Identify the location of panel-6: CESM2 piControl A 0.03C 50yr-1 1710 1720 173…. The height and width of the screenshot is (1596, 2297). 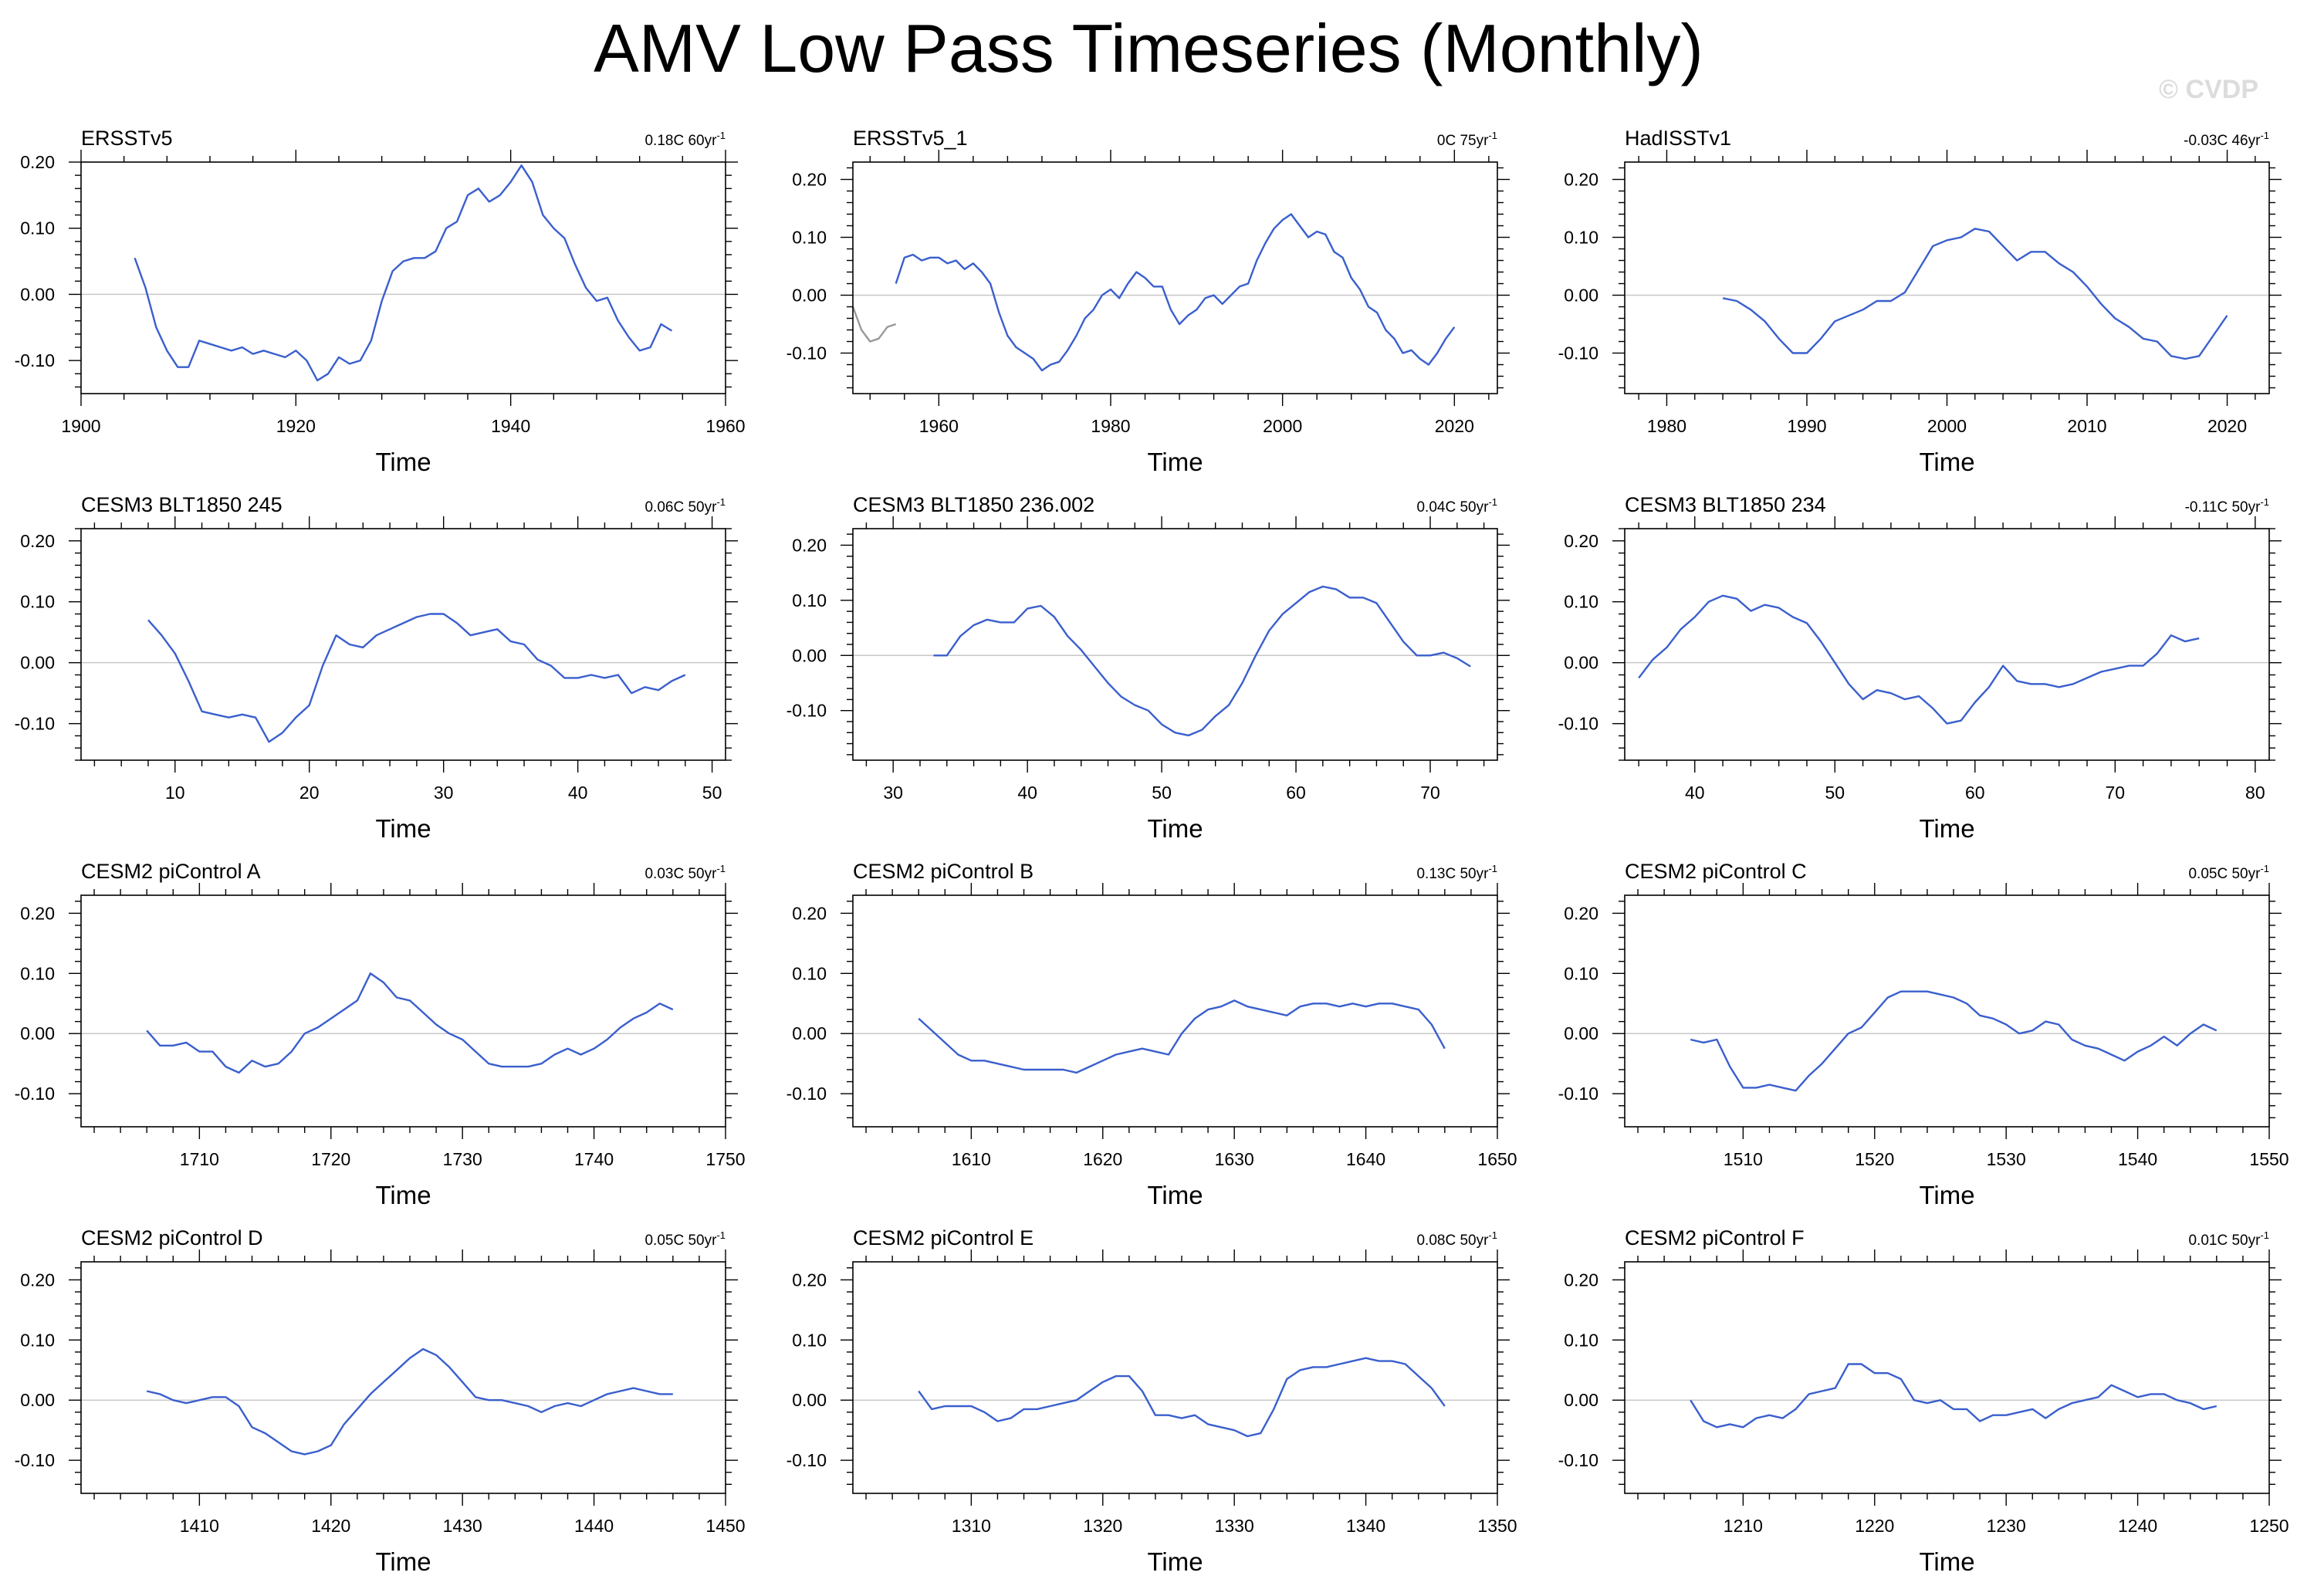
(380, 1035).